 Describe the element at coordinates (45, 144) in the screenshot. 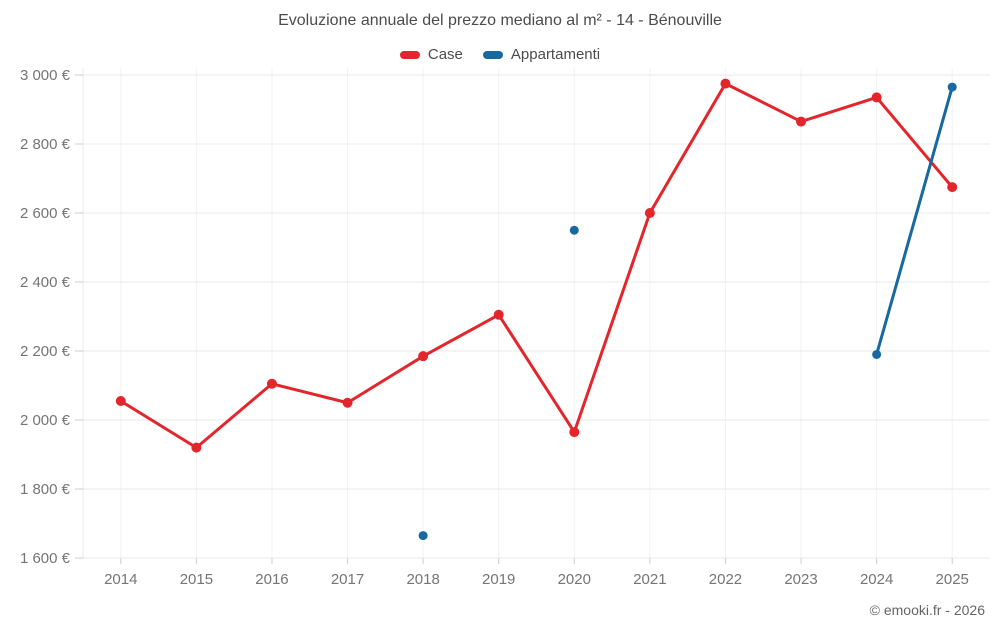

I see `y-tick-label: 2 800 €` at that location.